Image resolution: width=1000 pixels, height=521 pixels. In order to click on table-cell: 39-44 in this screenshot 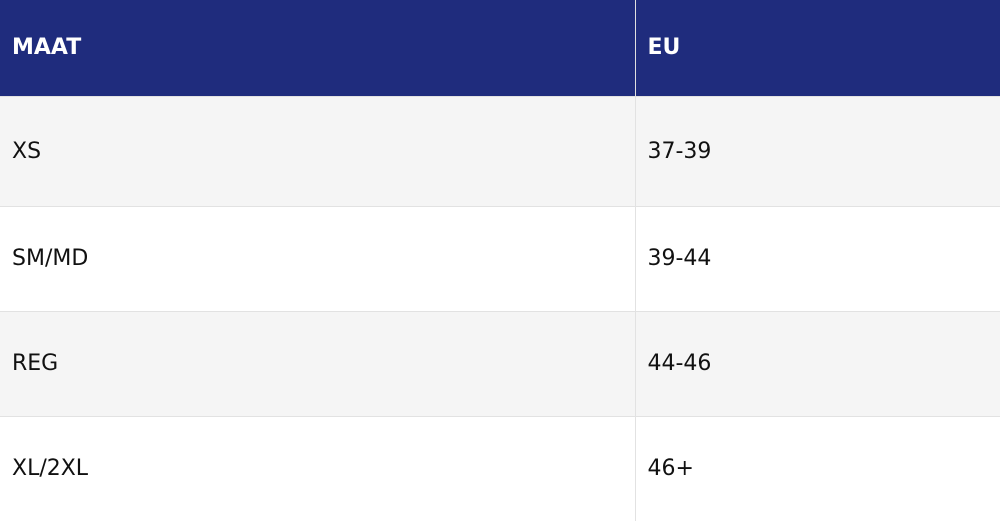, I will do `click(817, 258)`.